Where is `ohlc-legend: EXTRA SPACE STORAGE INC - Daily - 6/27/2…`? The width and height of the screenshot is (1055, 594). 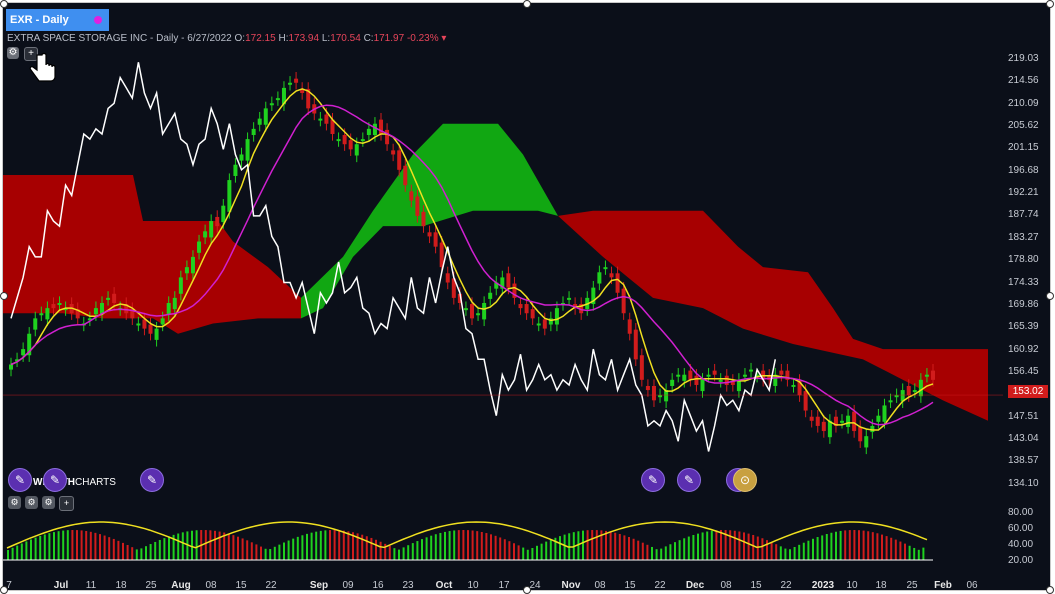
ohlc-legend: EXTRA SPACE STORAGE INC - Daily - 6/27/2… is located at coordinates (227, 38).